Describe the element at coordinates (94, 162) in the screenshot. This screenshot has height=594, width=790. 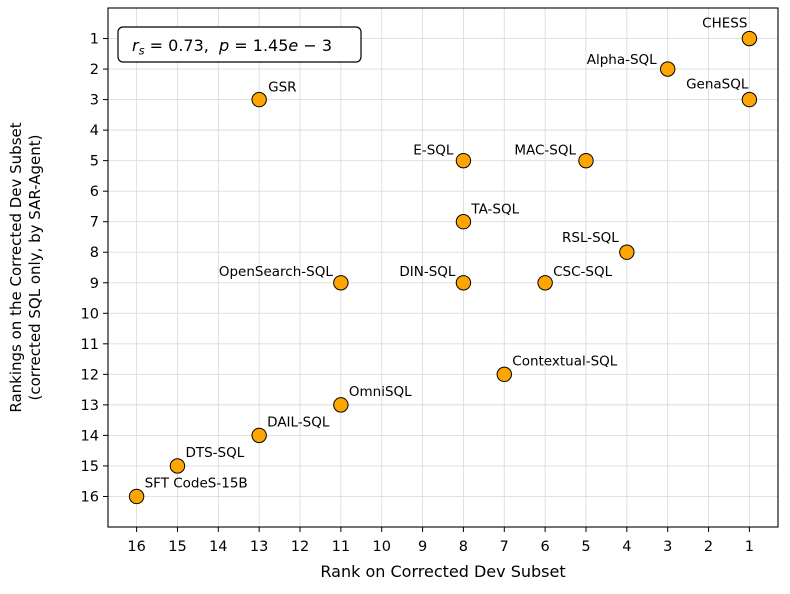
I see `y-tick-label: 5` at that location.